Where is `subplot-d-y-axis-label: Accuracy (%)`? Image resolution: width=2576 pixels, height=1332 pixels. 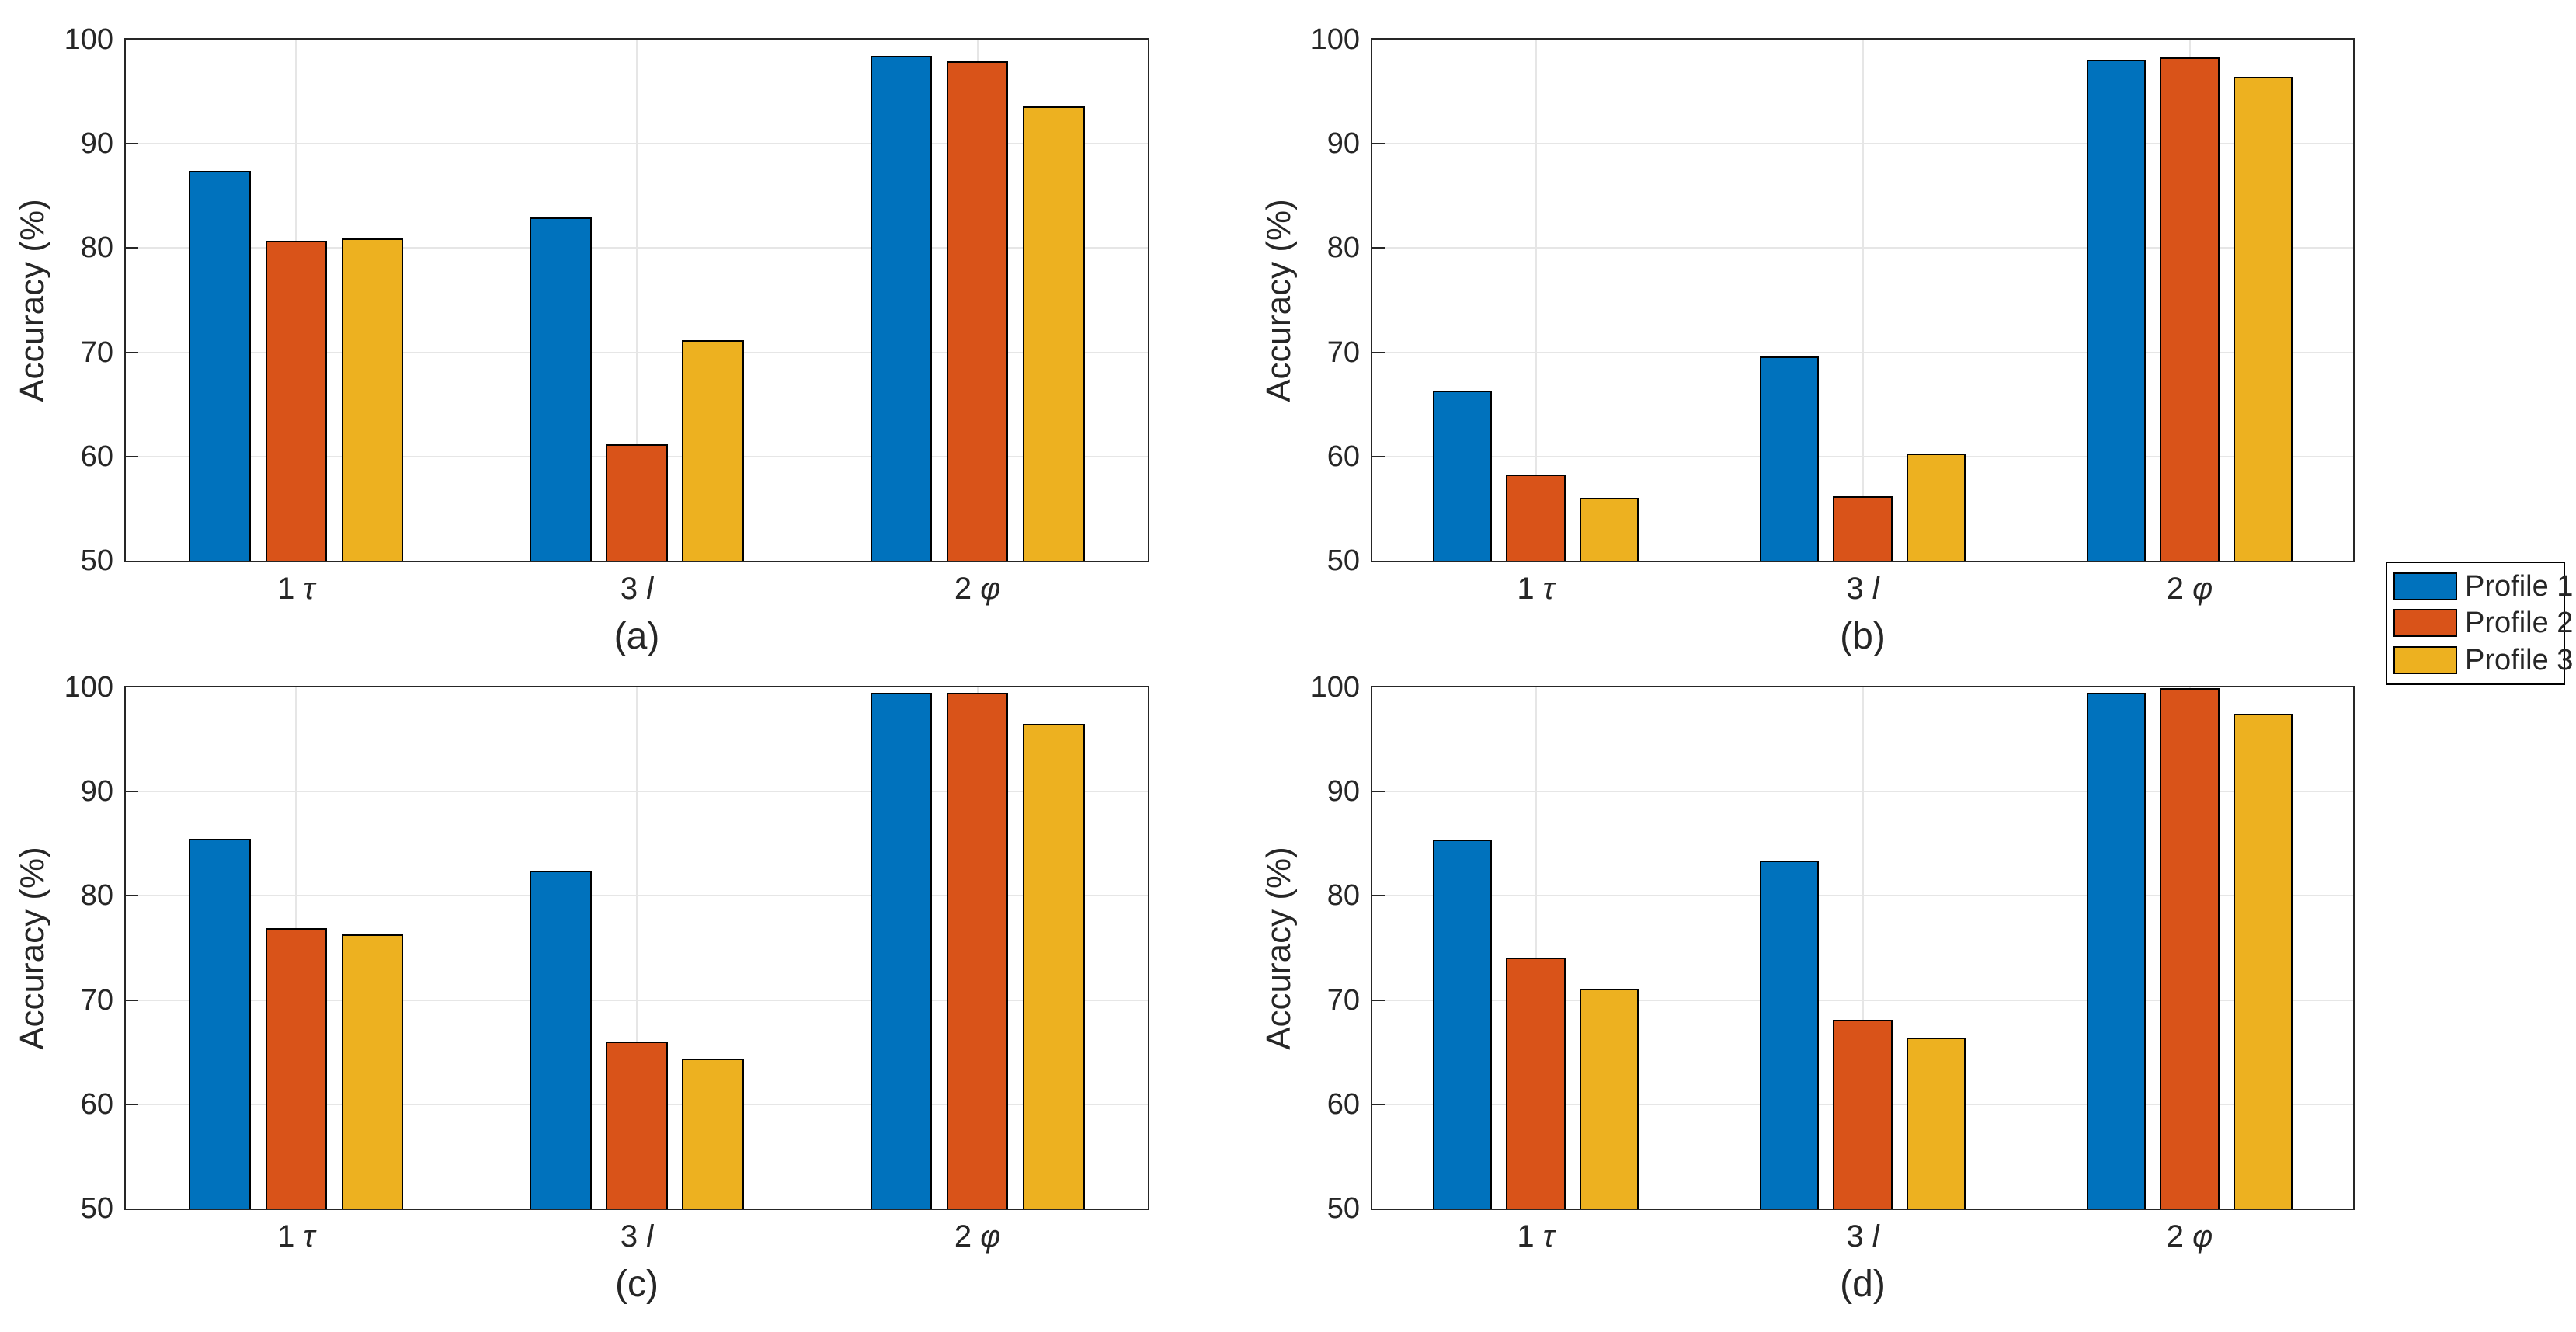 subplot-d-y-axis-label: Accuracy (%) is located at coordinates (1279, 948).